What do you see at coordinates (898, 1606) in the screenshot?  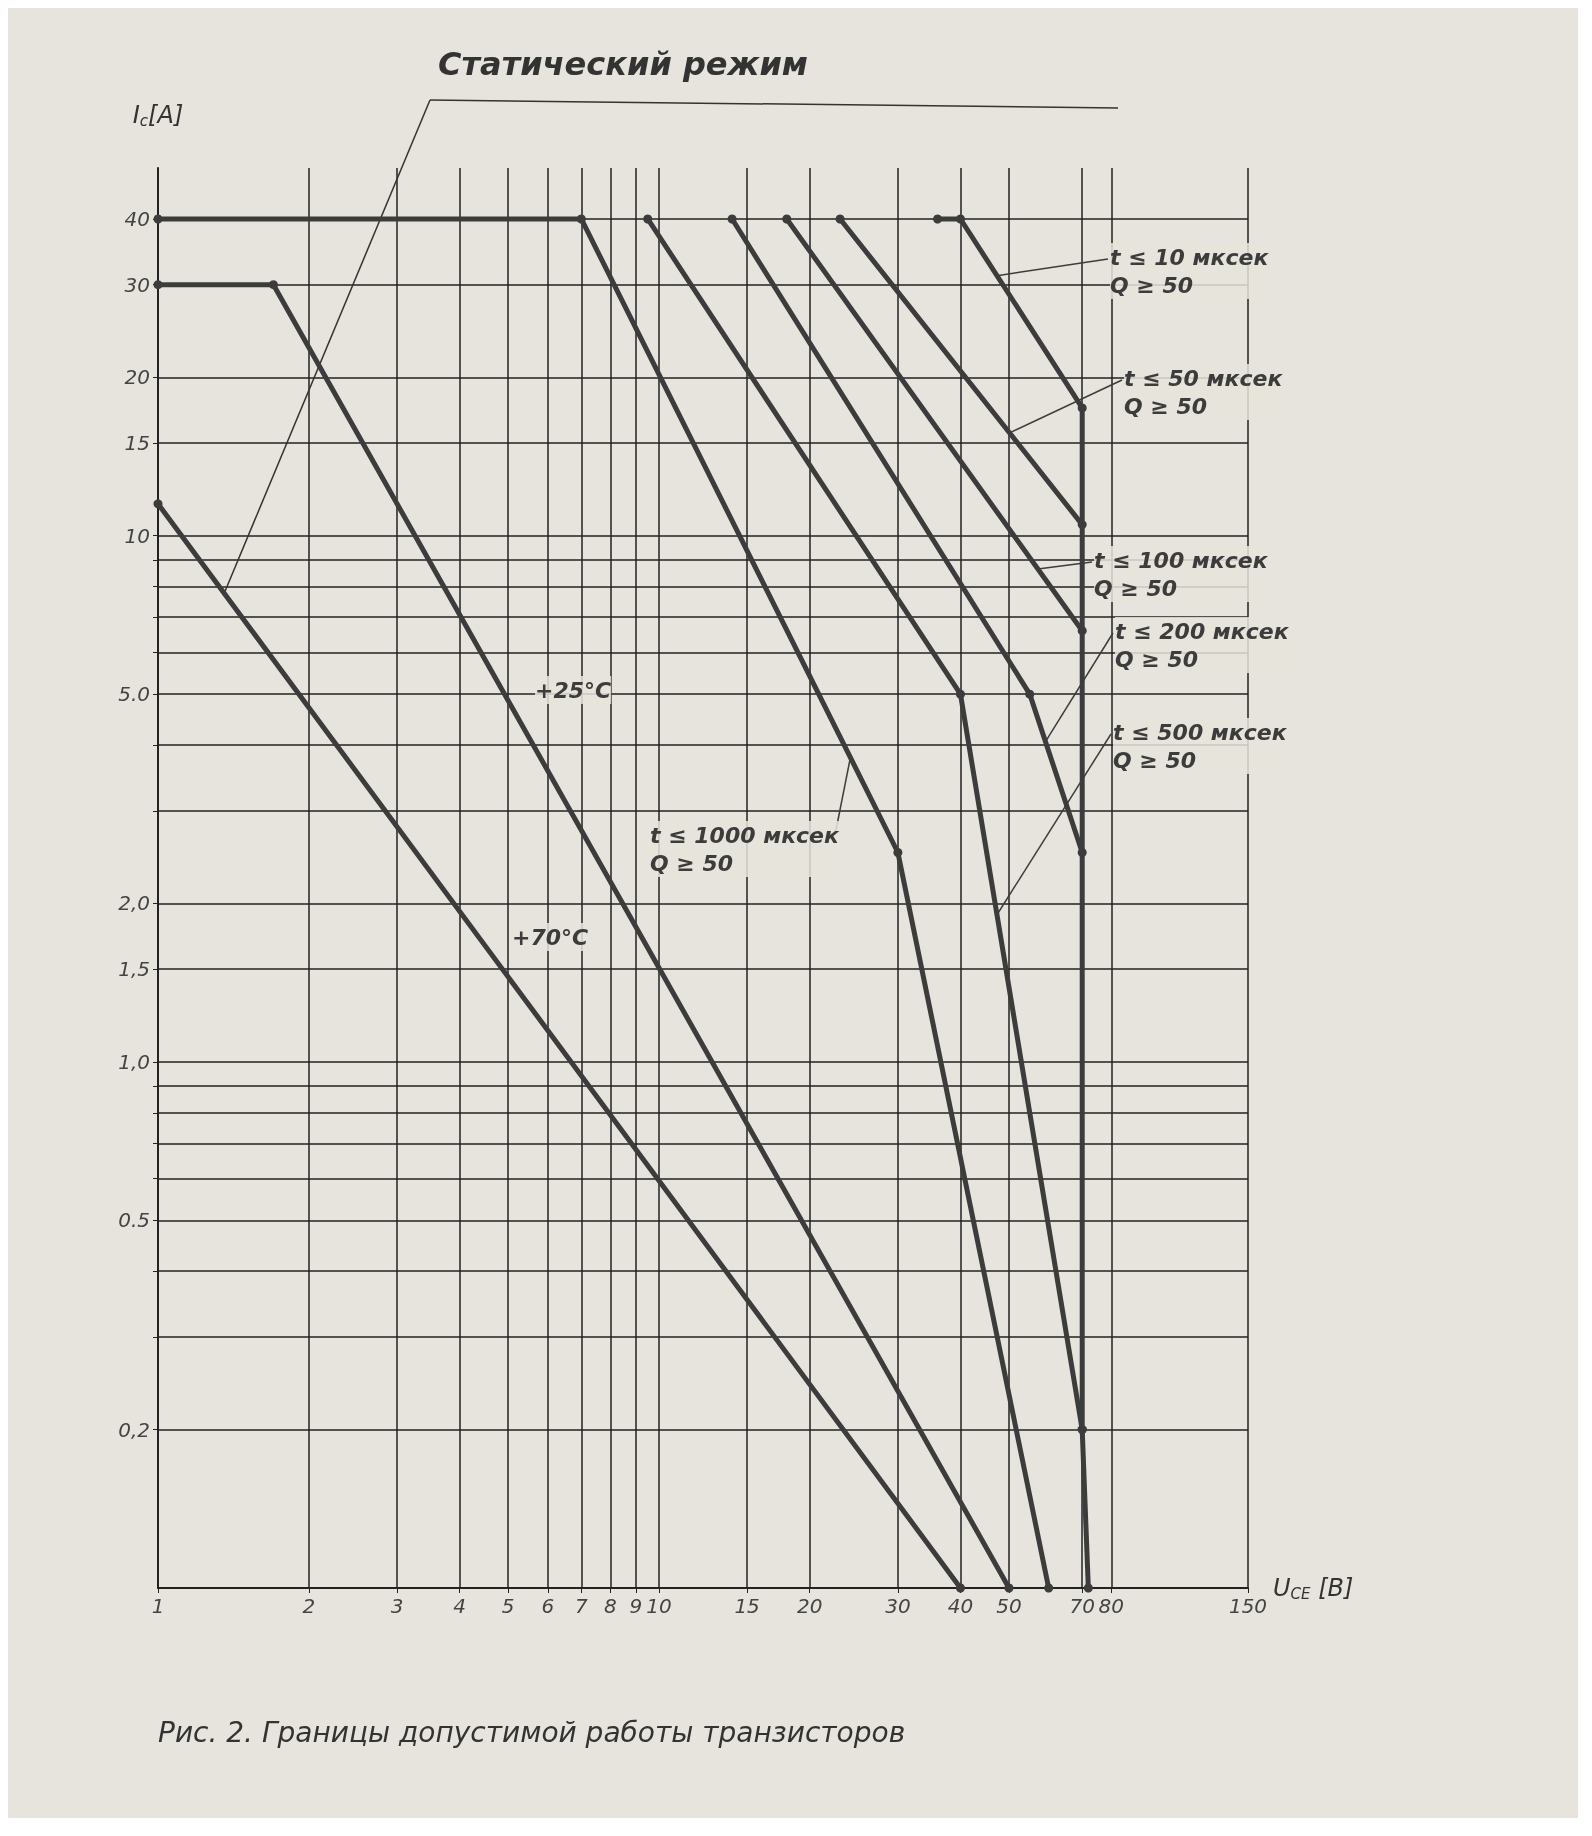 I see `x-tick-label: 30` at bounding box center [898, 1606].